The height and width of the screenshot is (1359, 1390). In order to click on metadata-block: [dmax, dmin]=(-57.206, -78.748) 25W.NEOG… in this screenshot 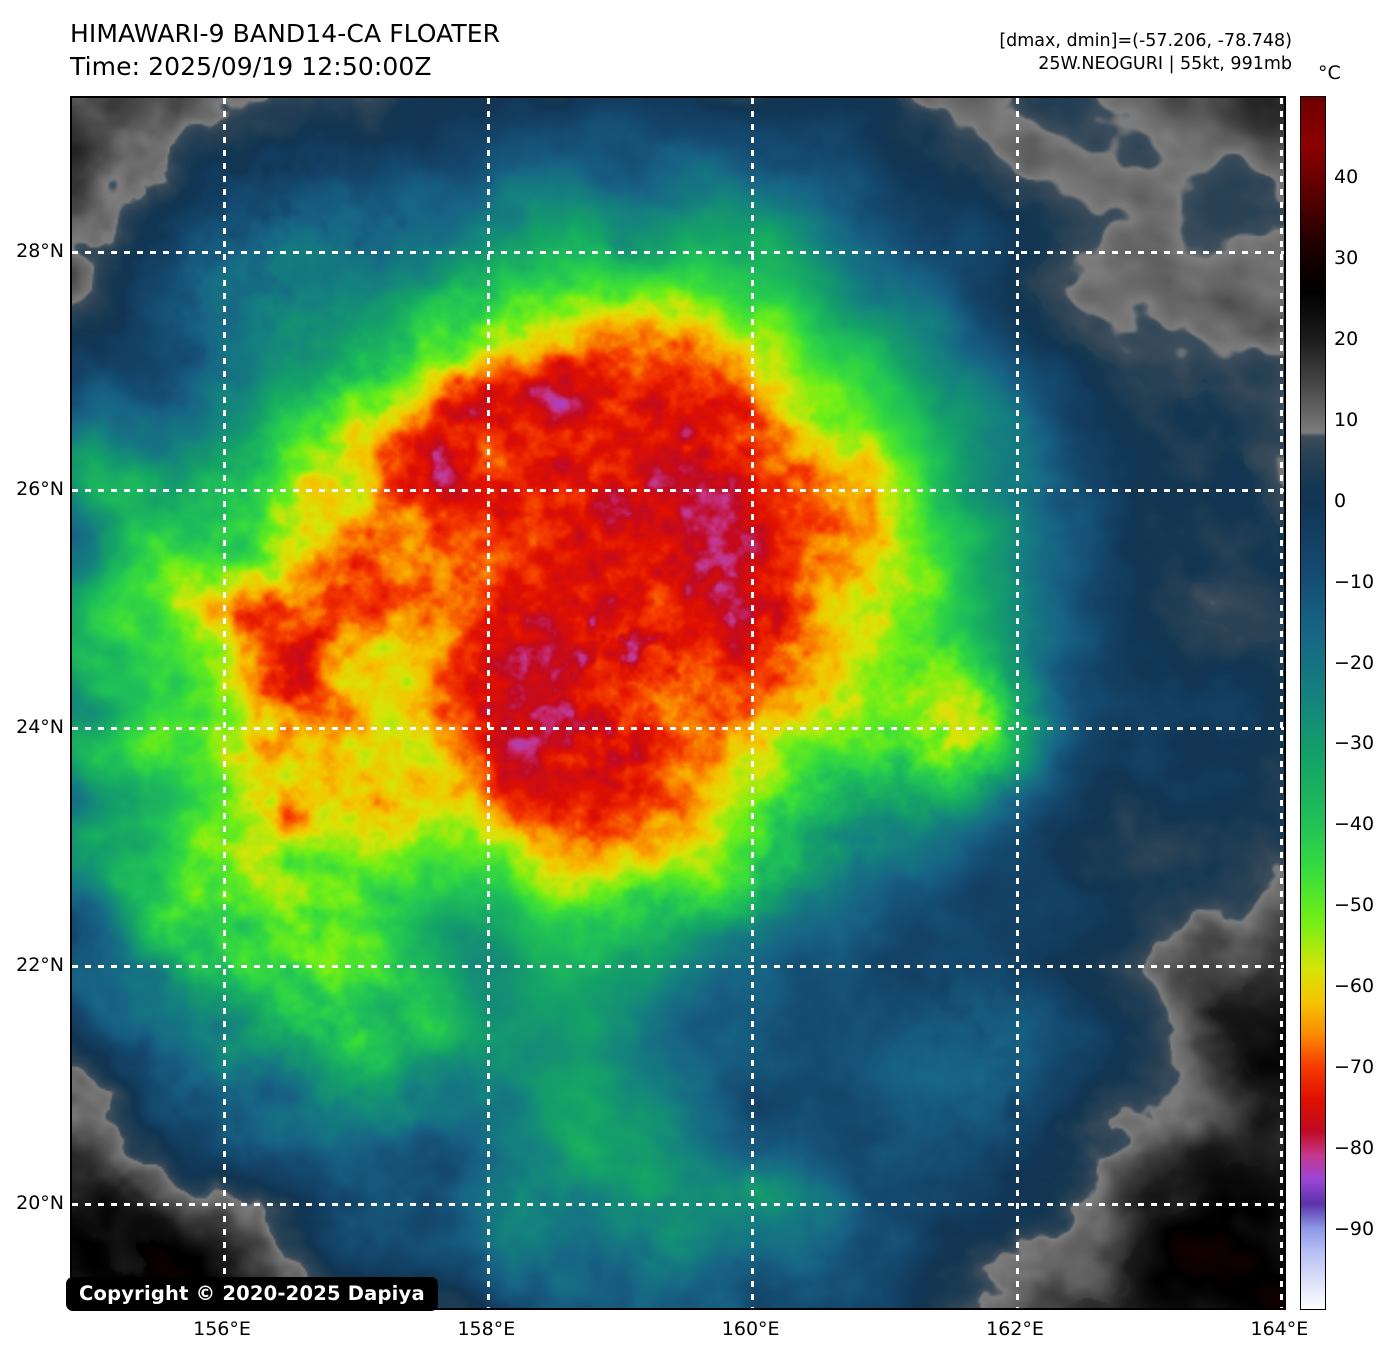, I will do `click(1145, 53)`.